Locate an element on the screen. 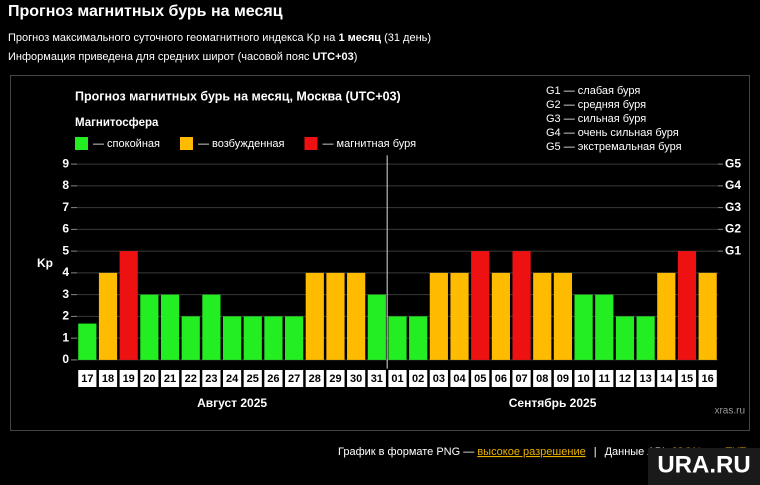 This screenshot has width=760, height=485. y-tick-label: 5 is located at coordinates (65, 250).